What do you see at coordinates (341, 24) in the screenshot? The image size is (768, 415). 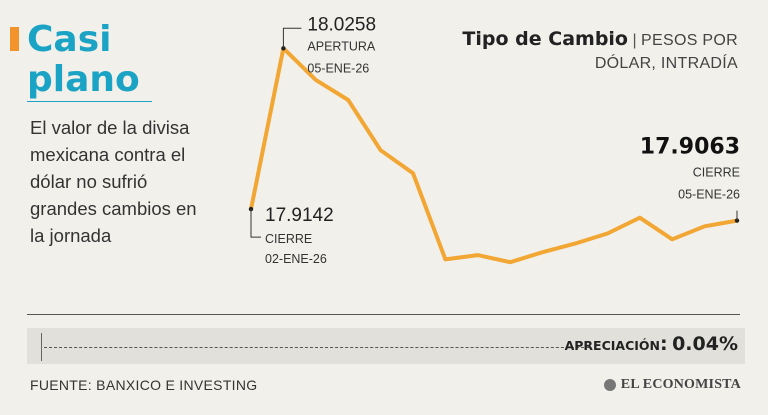 I see `callout-value: 18.0258` at bounding box center [341, 24].